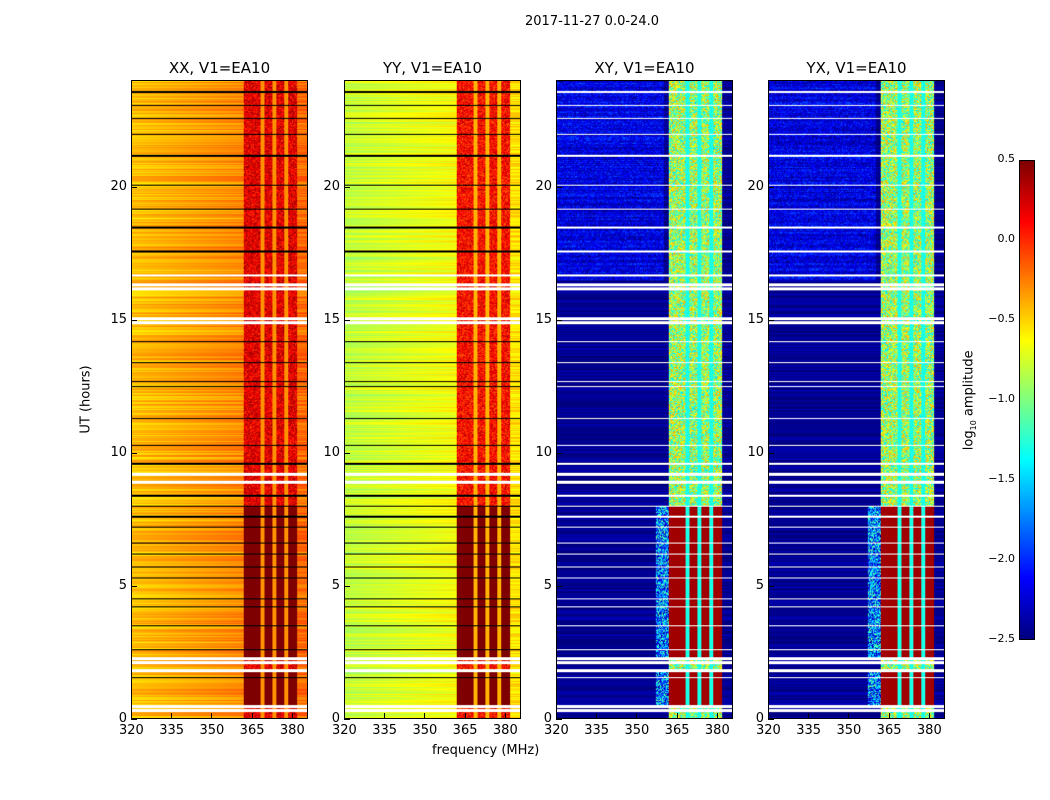  What do you see at coordinates (1006, 158) in the screenshot?
I see `colorbar-tick-label: 0.5` at bounding box center [1006, 158].